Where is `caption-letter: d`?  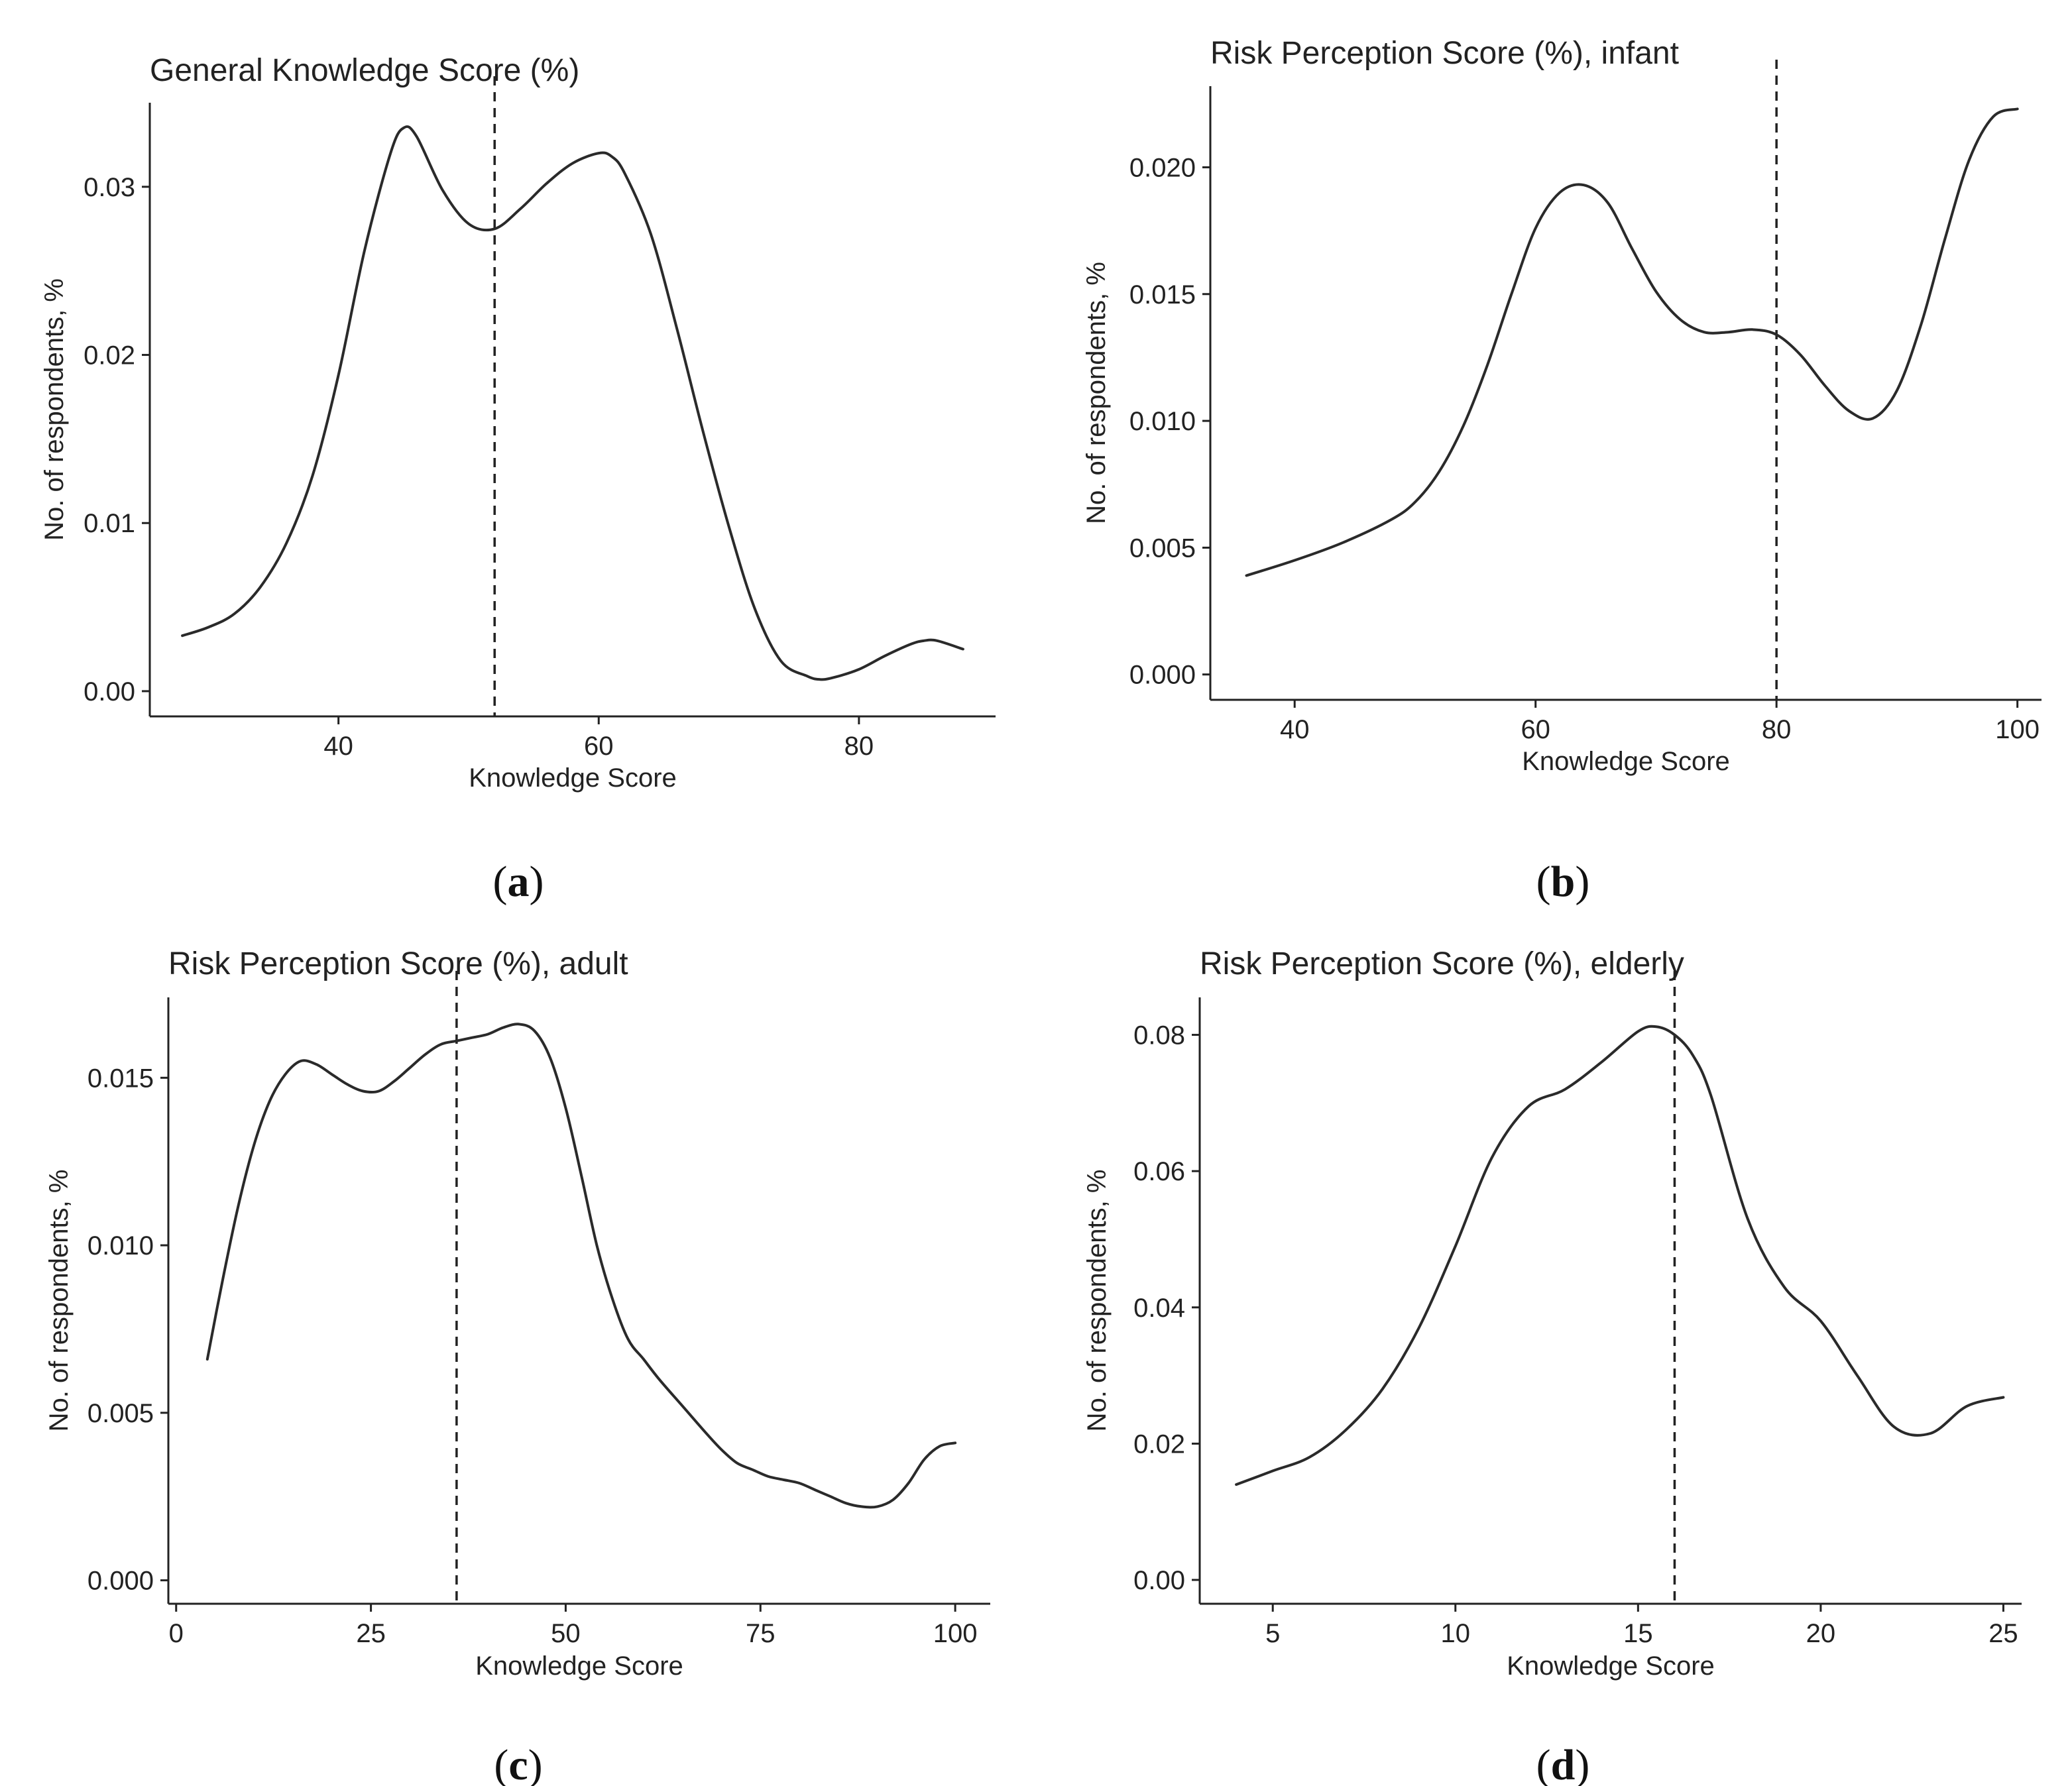 caption-letter: d is located at coordinates (1563, 1763).